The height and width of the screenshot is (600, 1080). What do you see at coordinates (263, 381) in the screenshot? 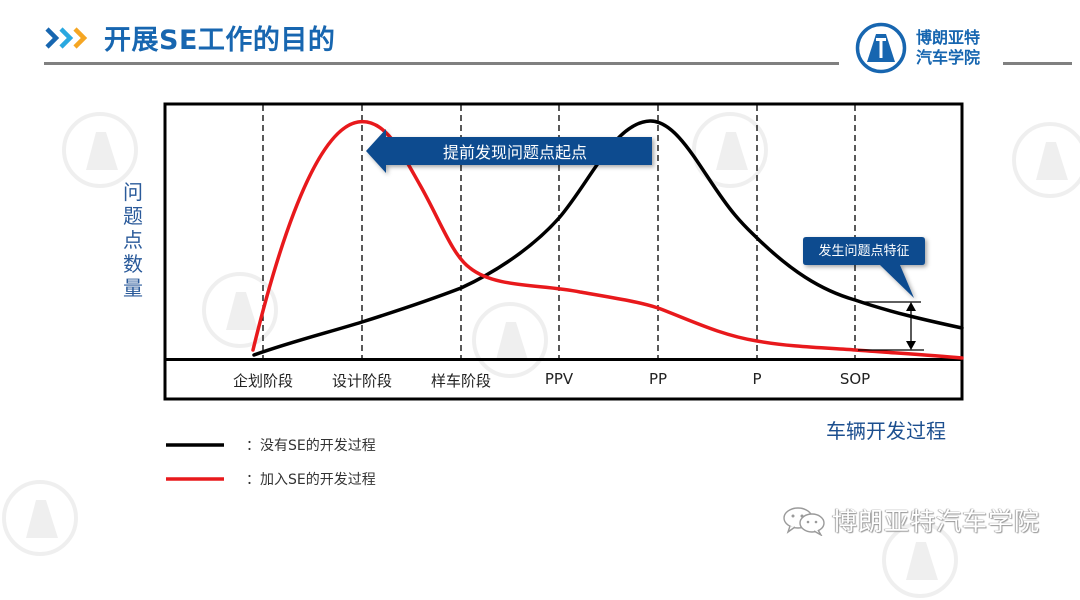
I see `x-tick-label: 企划阶段` at bounding box center [263, 381].